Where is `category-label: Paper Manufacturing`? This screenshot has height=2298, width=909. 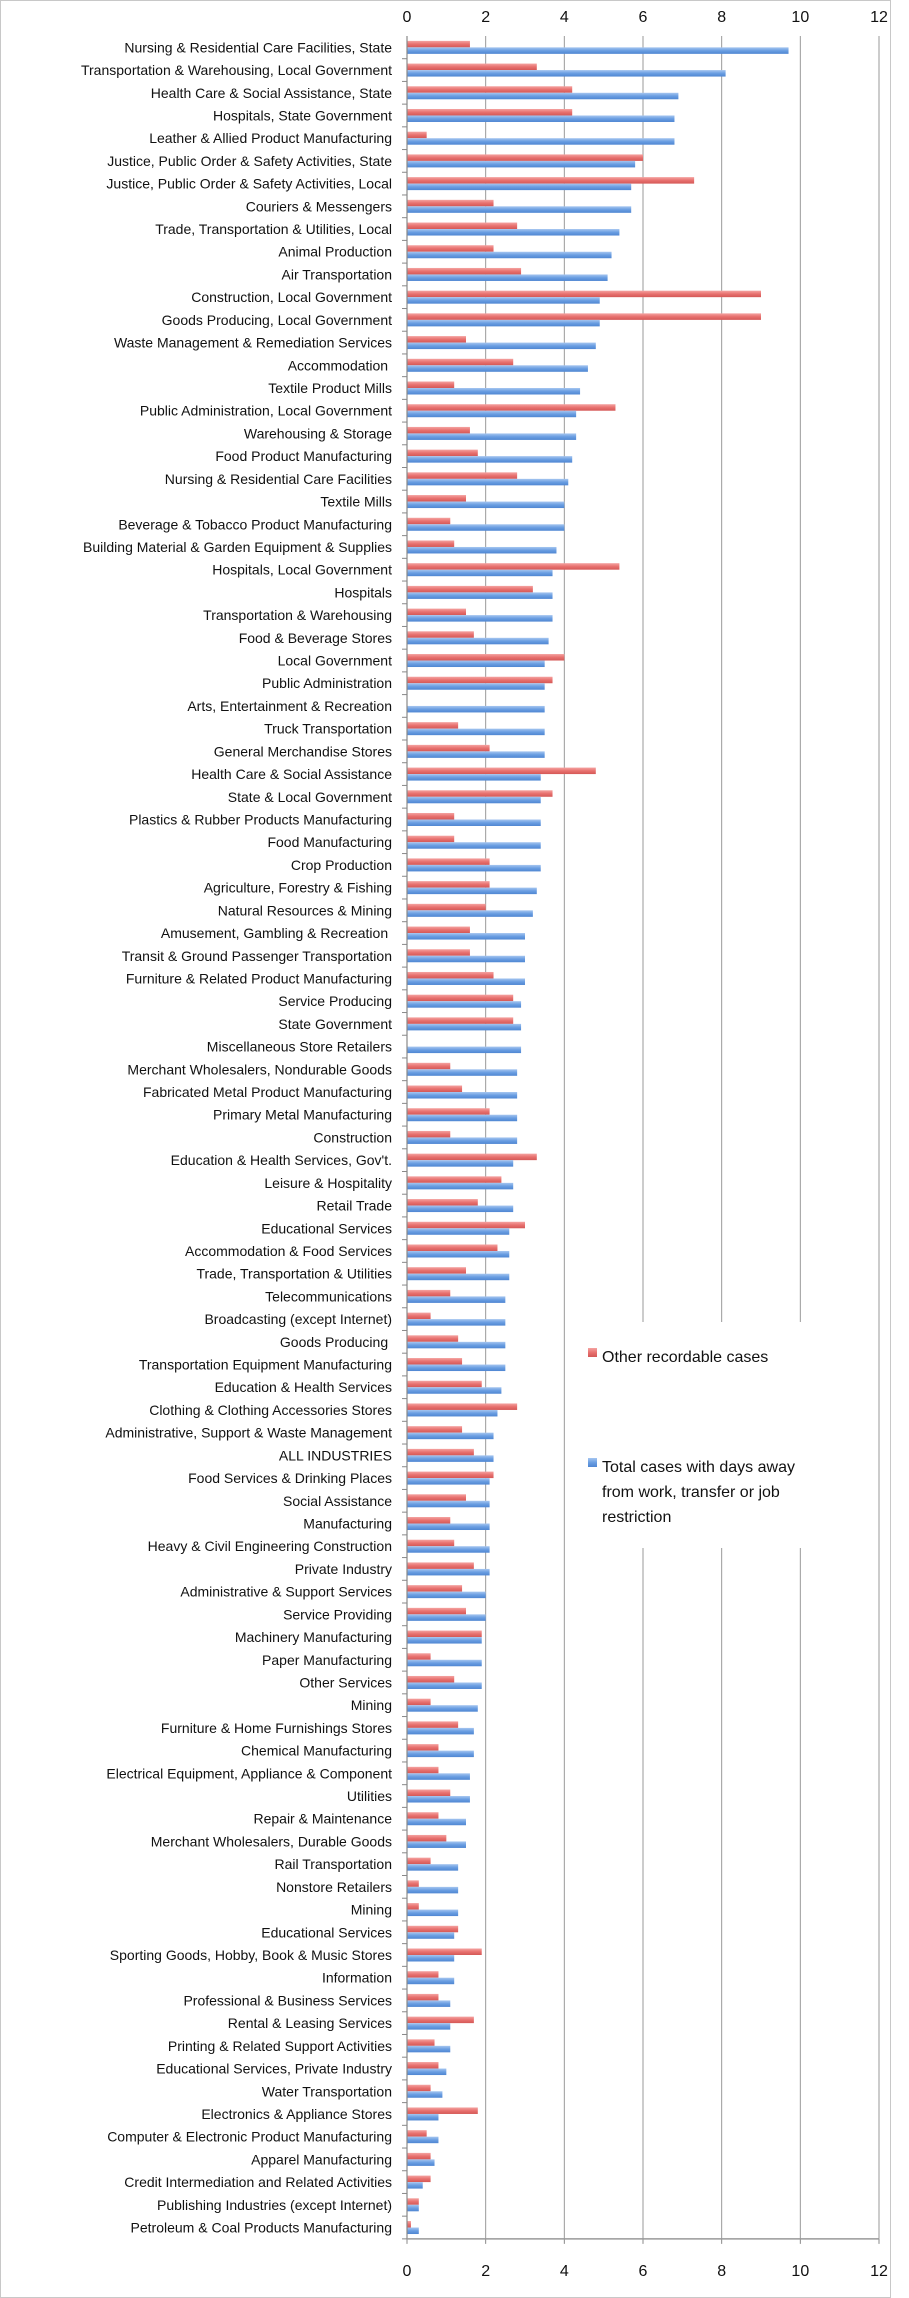
category-label: Paper Manufacturing is located at coordinates (327, 1660).